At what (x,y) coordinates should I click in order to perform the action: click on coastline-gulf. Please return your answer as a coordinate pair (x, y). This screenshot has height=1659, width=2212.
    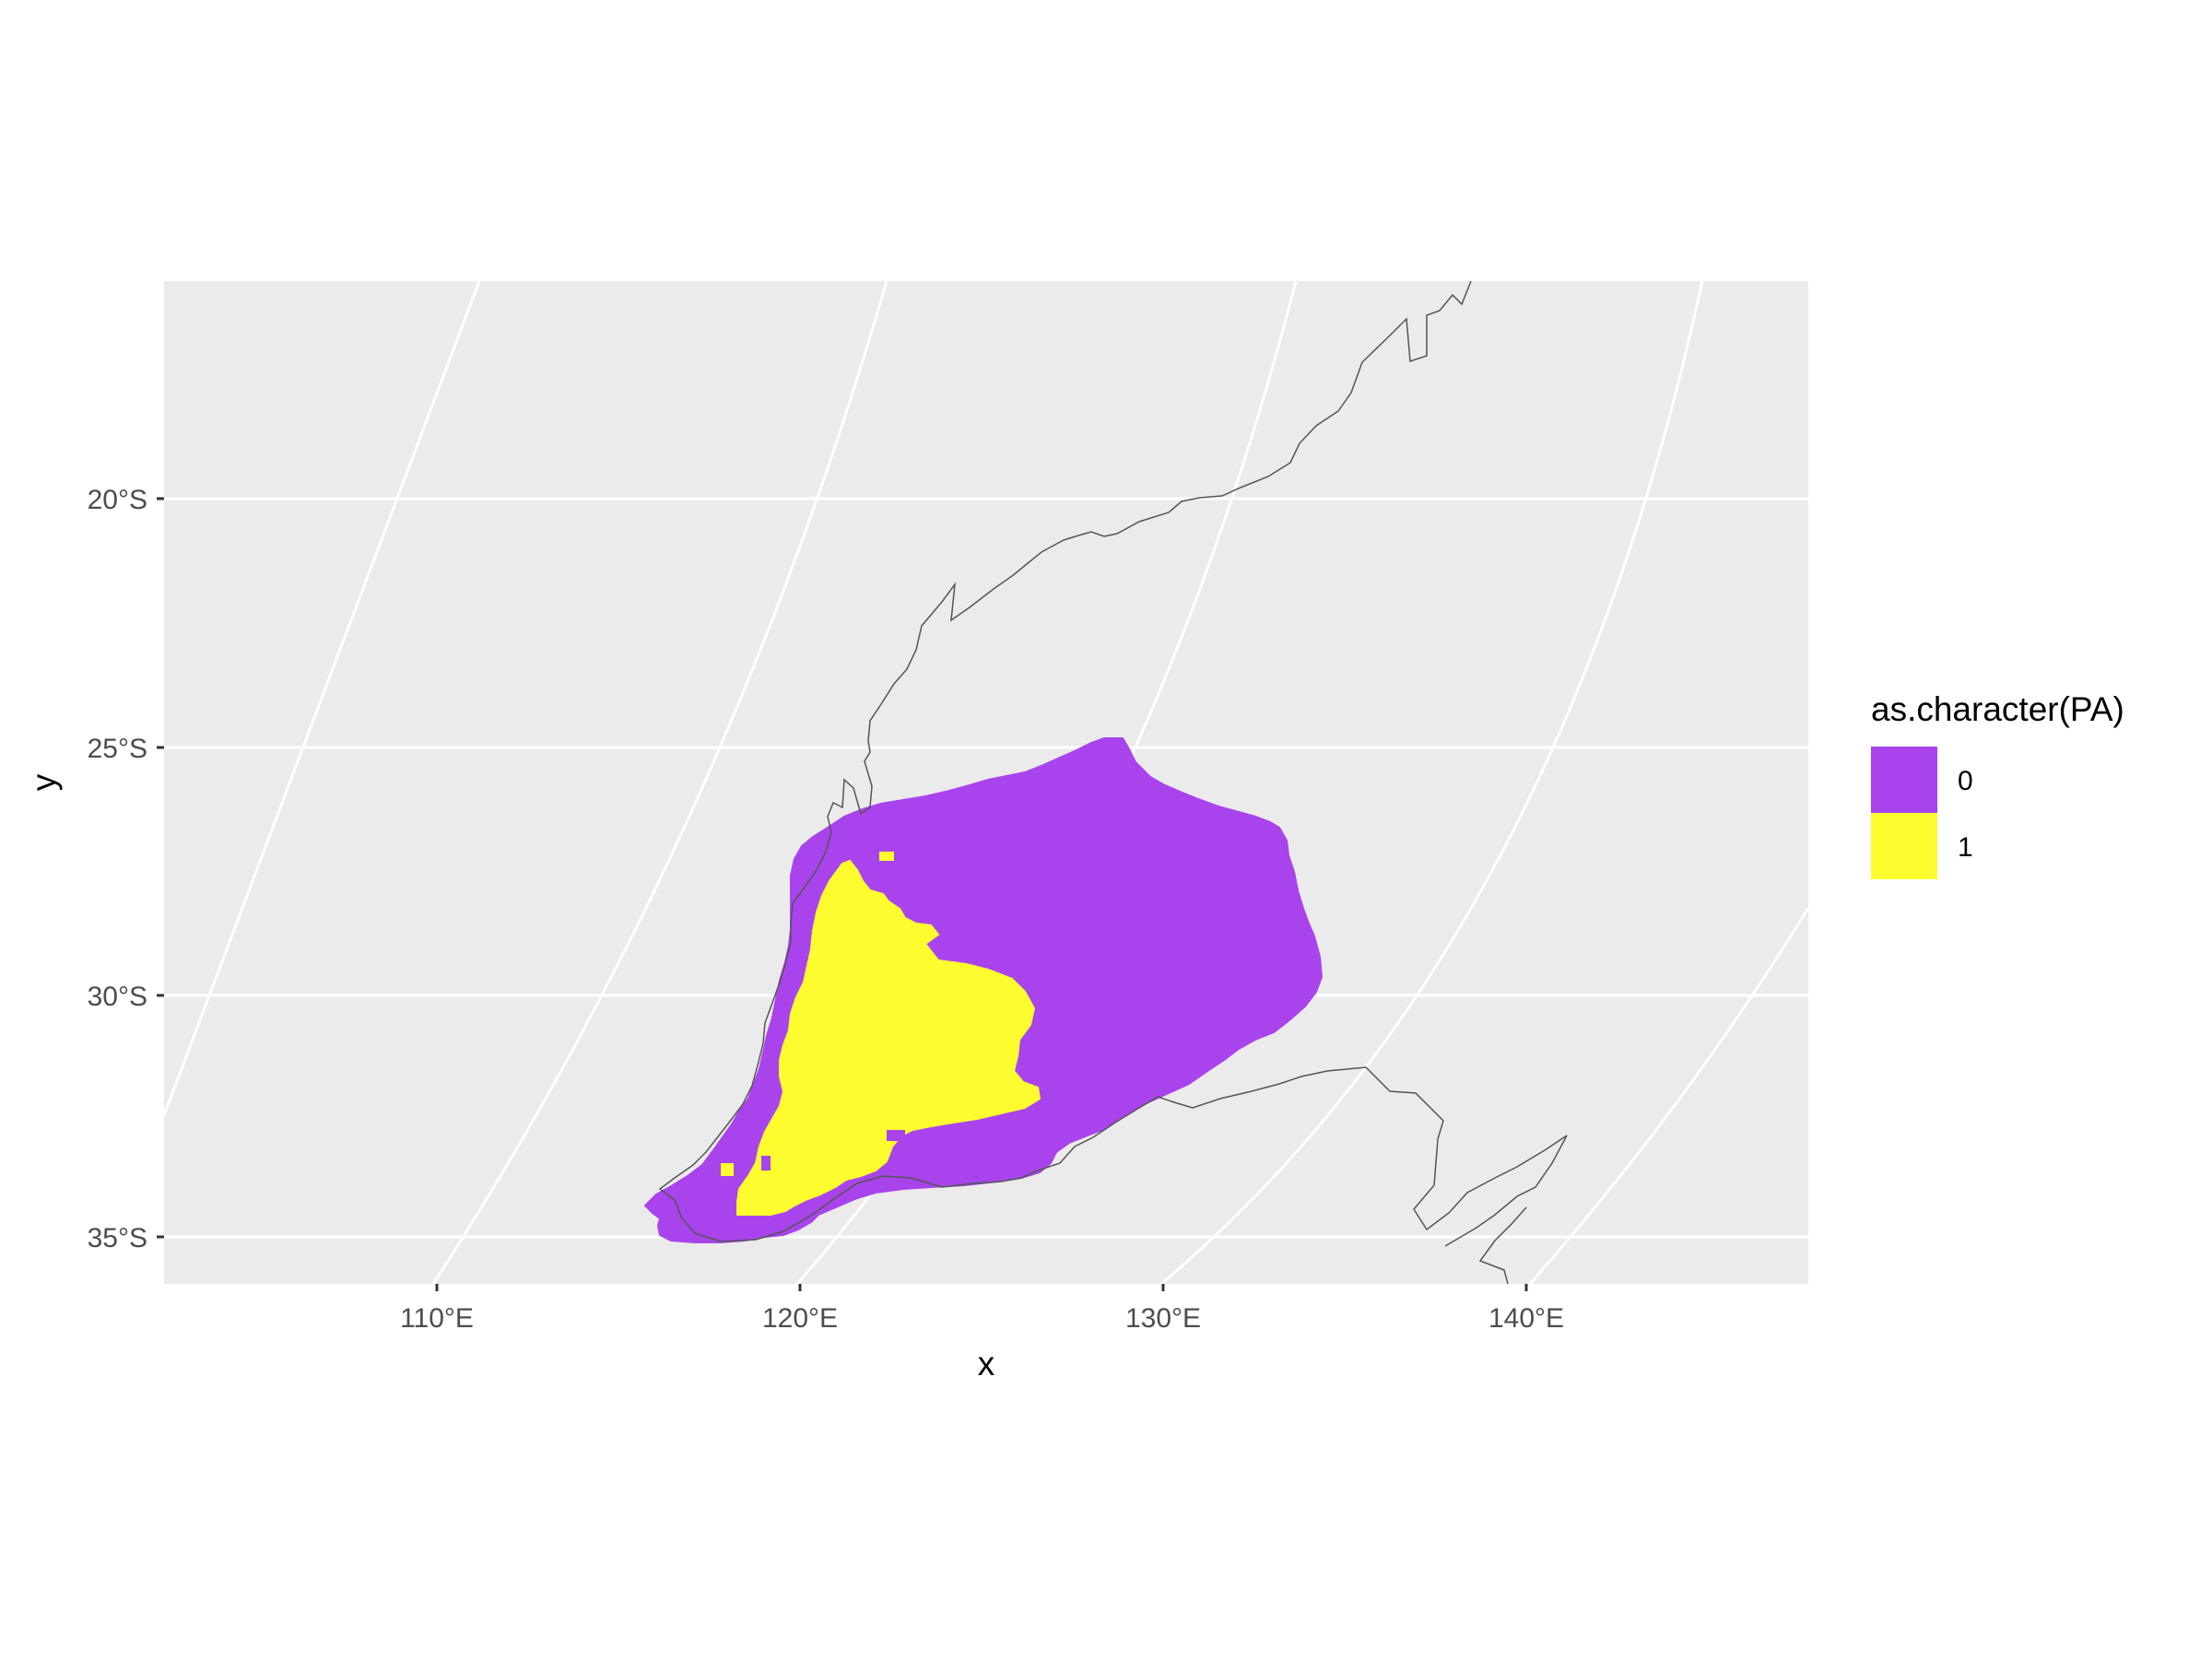
    Looking at the image, I should click on (1502, 1245).